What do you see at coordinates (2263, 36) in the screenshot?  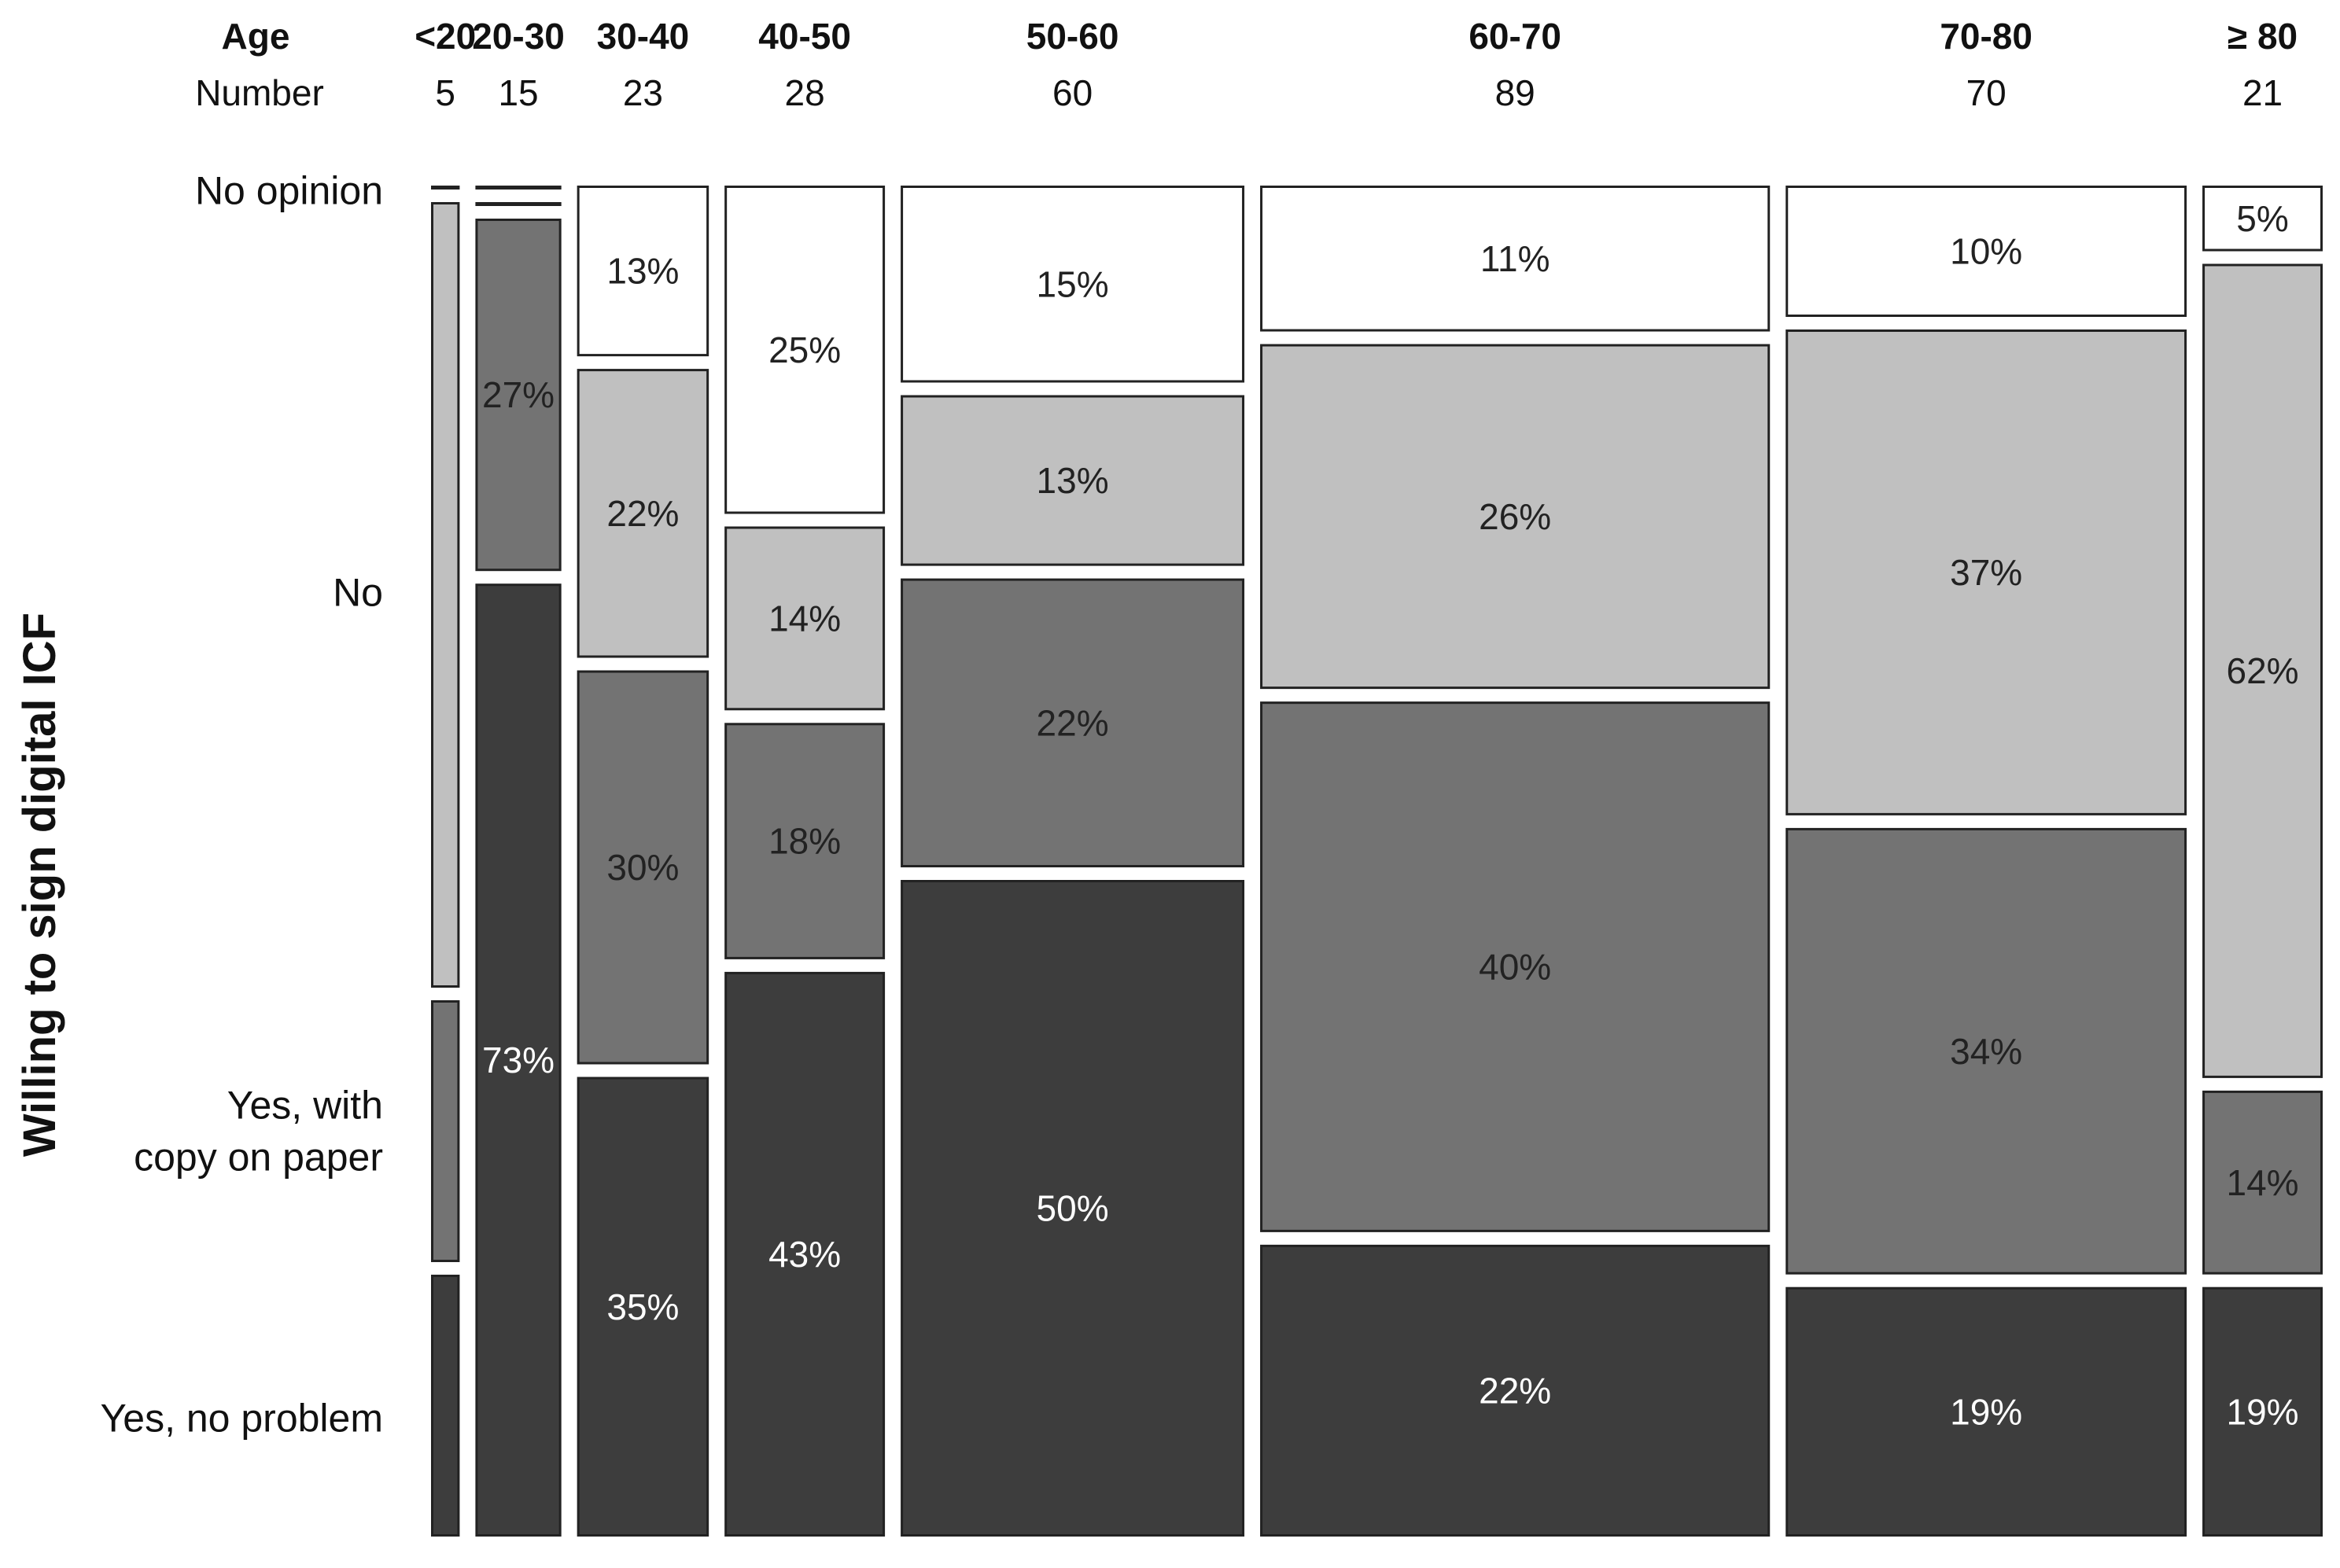 I see `tick-label-age-80-plus: ≥ 80` at bounding box center [2263, 36].